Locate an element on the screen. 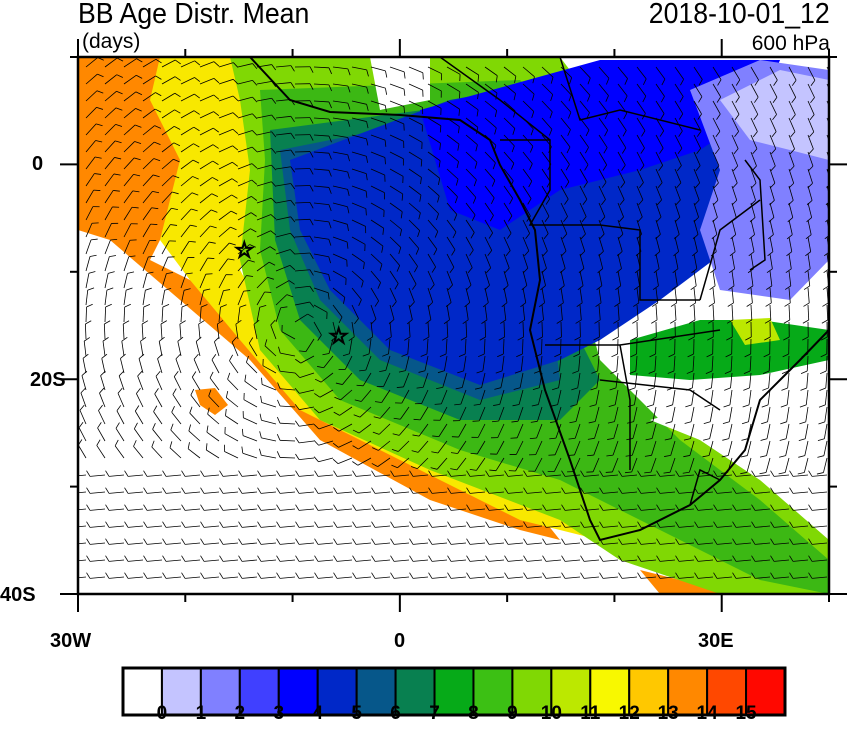  star-marker is located at coordinates (244, 249).